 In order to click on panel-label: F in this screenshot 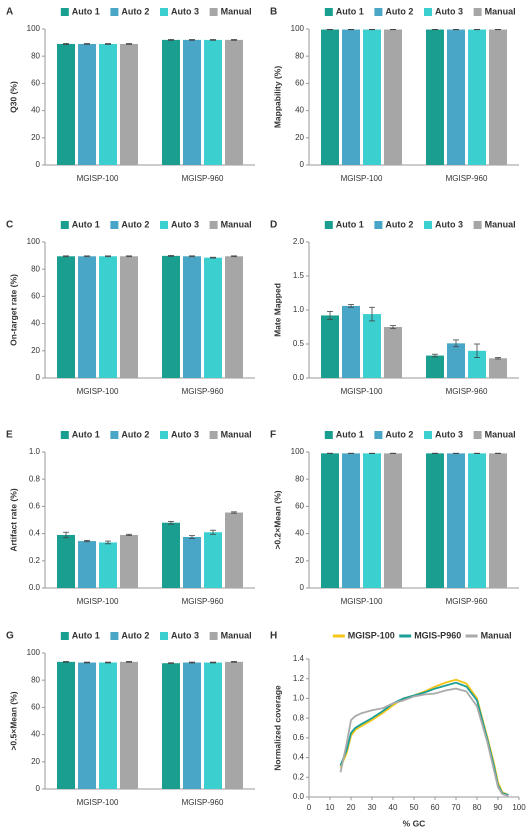, I will do `click(273, 435)`.